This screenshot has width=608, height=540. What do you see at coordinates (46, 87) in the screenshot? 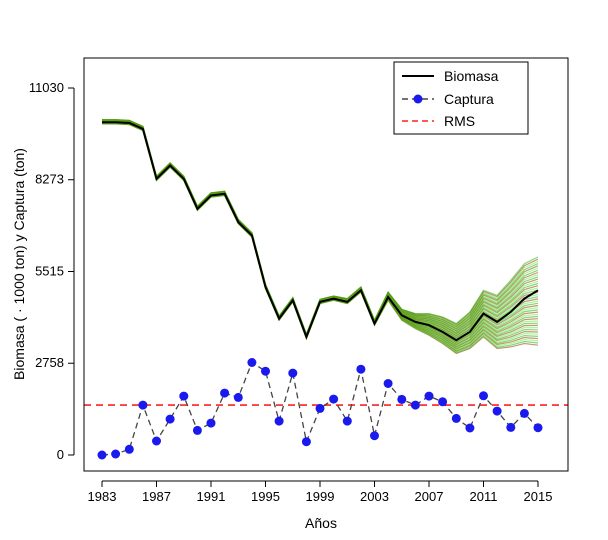
I see `y-tick-label: 11030` at bounding box center [46, 87].